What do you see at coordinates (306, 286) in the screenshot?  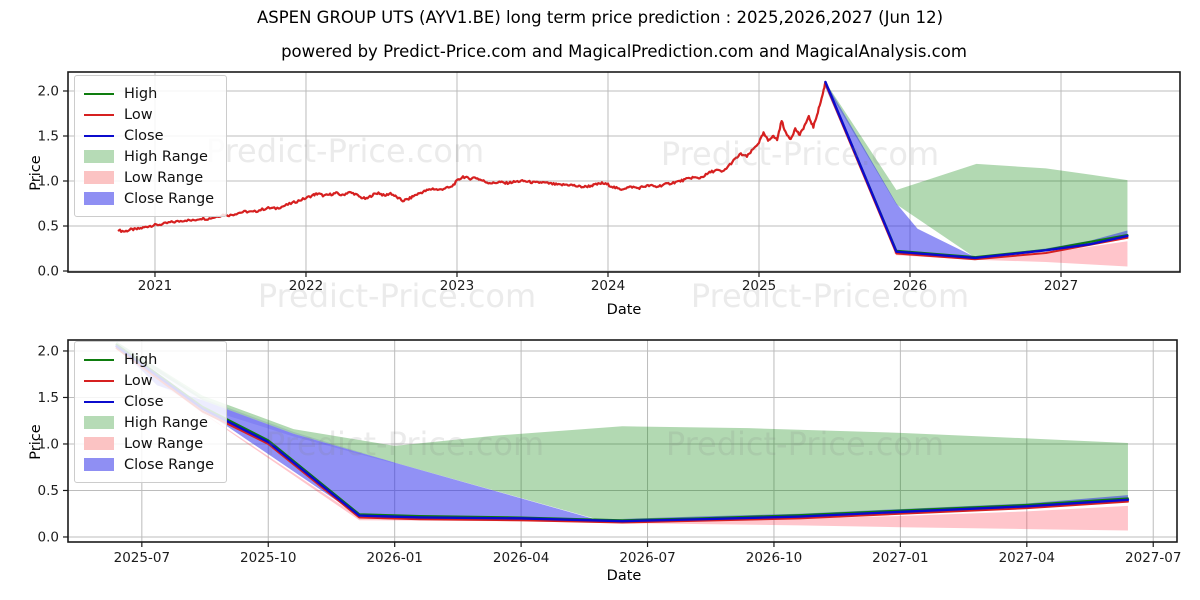 I see `x-tick-label: 2022` at bounding box center [306, 286].